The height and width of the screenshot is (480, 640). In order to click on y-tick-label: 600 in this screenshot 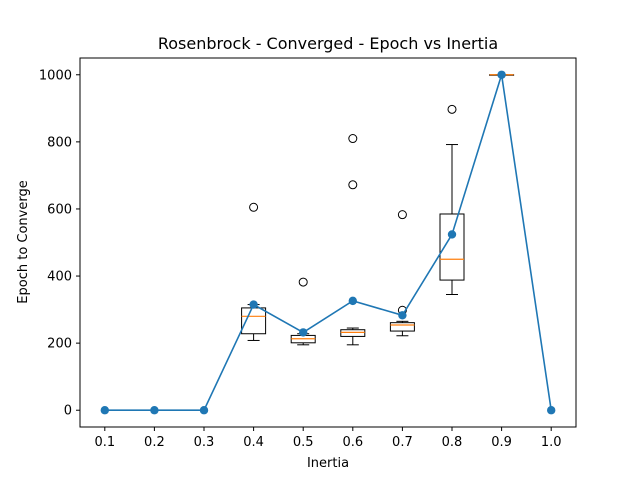, I will do `click(59, 209)`.